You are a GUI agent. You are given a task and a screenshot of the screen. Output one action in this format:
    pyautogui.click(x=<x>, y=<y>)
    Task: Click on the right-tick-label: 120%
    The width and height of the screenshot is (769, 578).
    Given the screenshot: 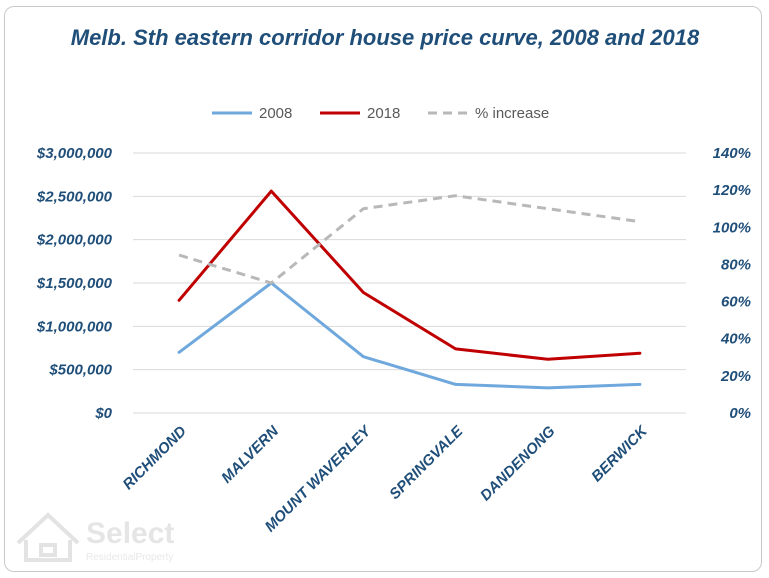 What is the action you would take?
    pyautogui.click(x=732, y=190)
    